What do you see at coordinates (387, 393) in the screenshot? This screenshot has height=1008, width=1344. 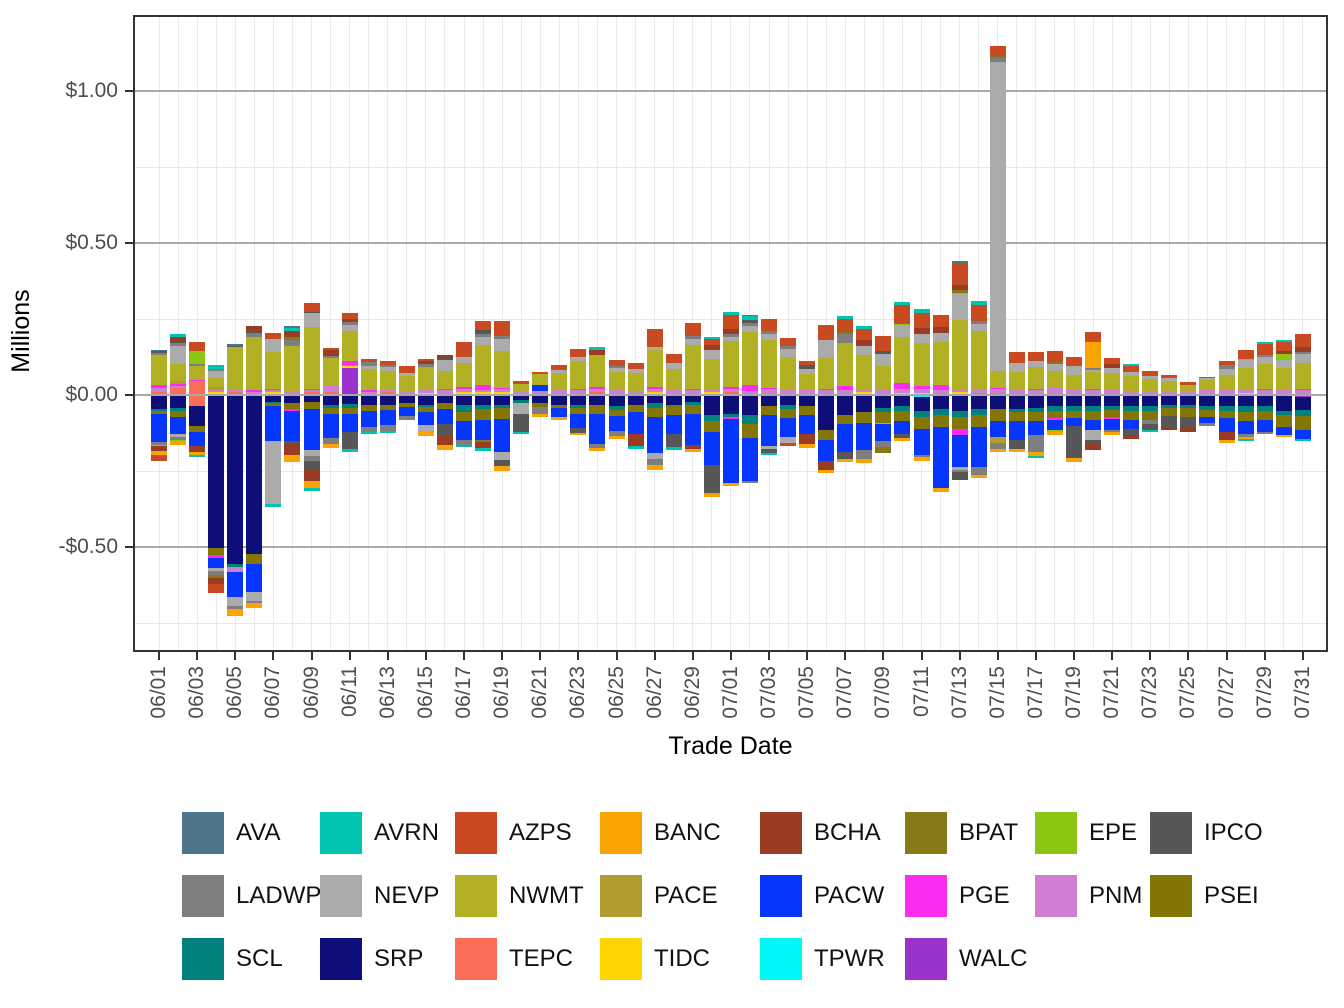 I see `bar-segment-TEPC` at bounding box center [387, 393].